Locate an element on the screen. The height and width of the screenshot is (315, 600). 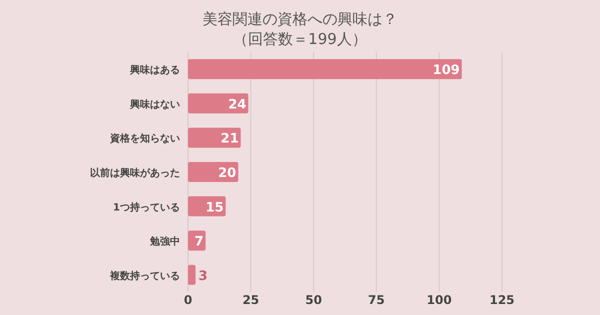
x-tick-label: 50 is located at coordinates (313, 300).